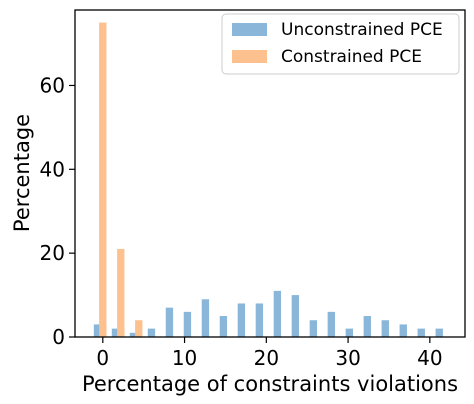 The height and width of the screenshot is (404, 474). What do you see at coordinates (270, 384) in the screenshot?
I see `x-axis-label: Percentage of constraints violations` at bounding box center [270, 384].